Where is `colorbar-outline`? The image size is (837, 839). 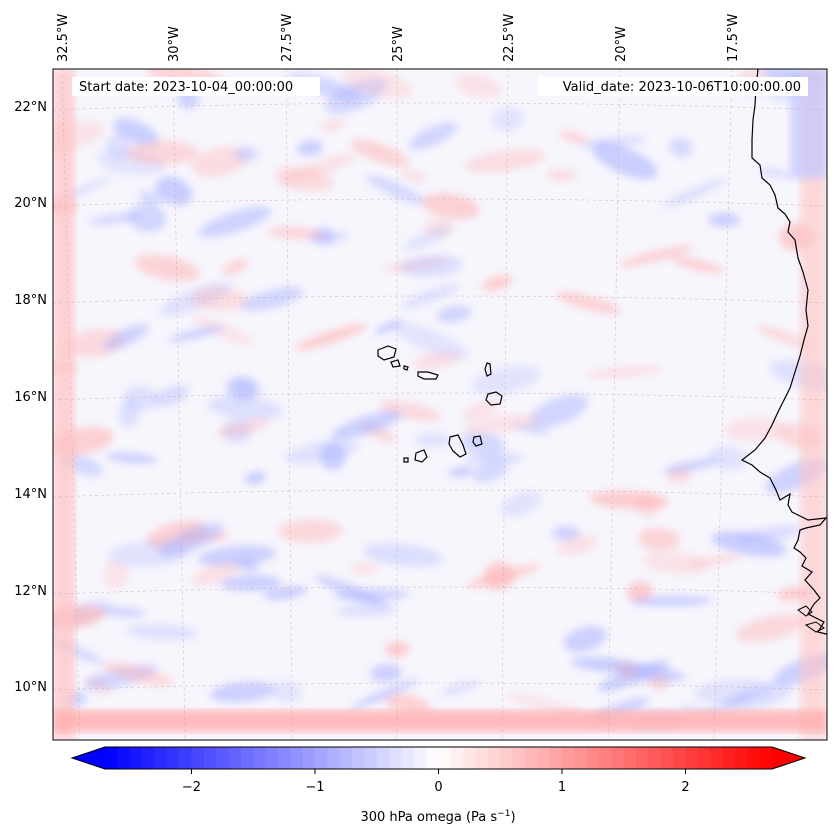
colorbar-outline is located at coordinates (438, 758).